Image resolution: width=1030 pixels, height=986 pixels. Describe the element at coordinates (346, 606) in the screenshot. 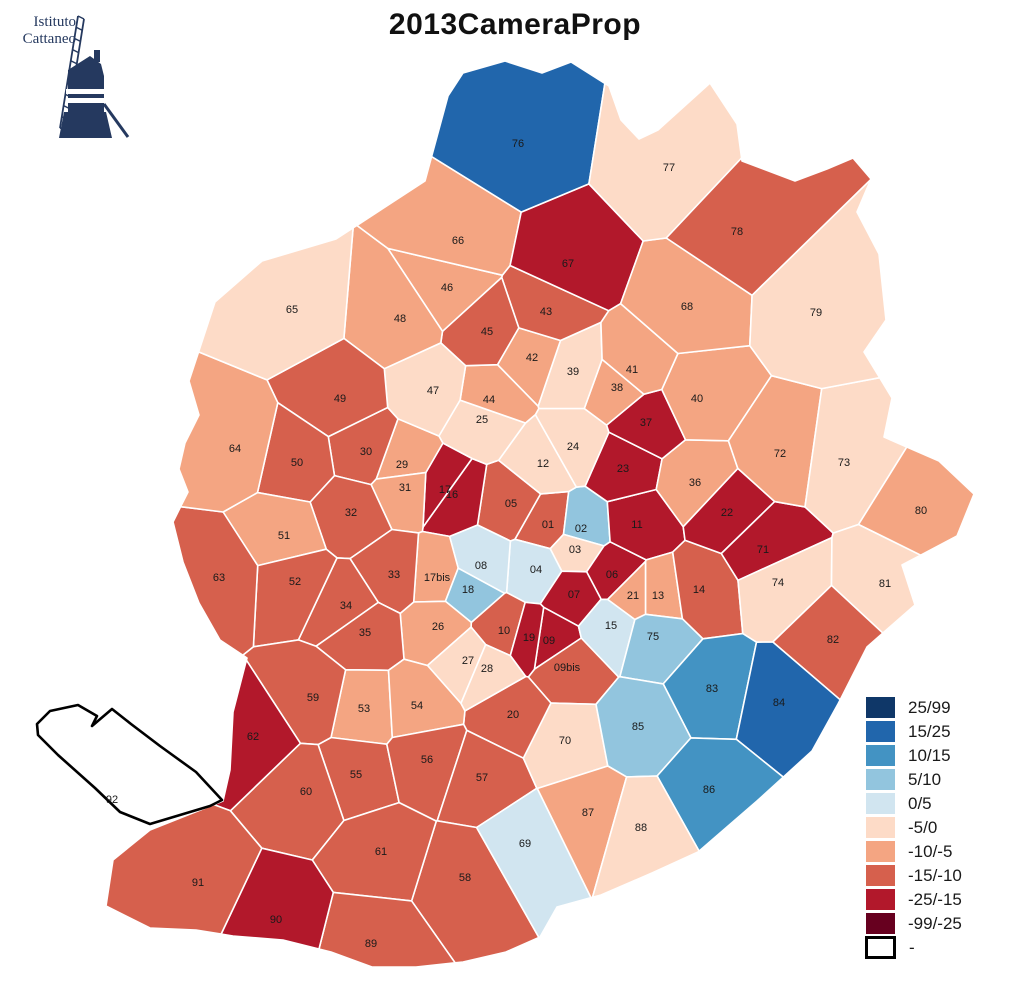

I see `district-label: 34` at that location.